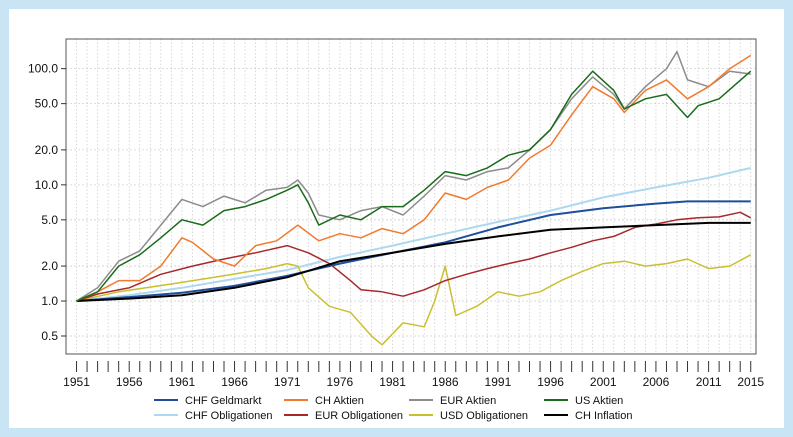 Image resolution: width=793 pixels, height=437 pixels. What do you see at coordinates (339, 401) in the screenshot?
I see `legend-label-ch-aktien: CH Aktien` at bounding box center [339, 401].